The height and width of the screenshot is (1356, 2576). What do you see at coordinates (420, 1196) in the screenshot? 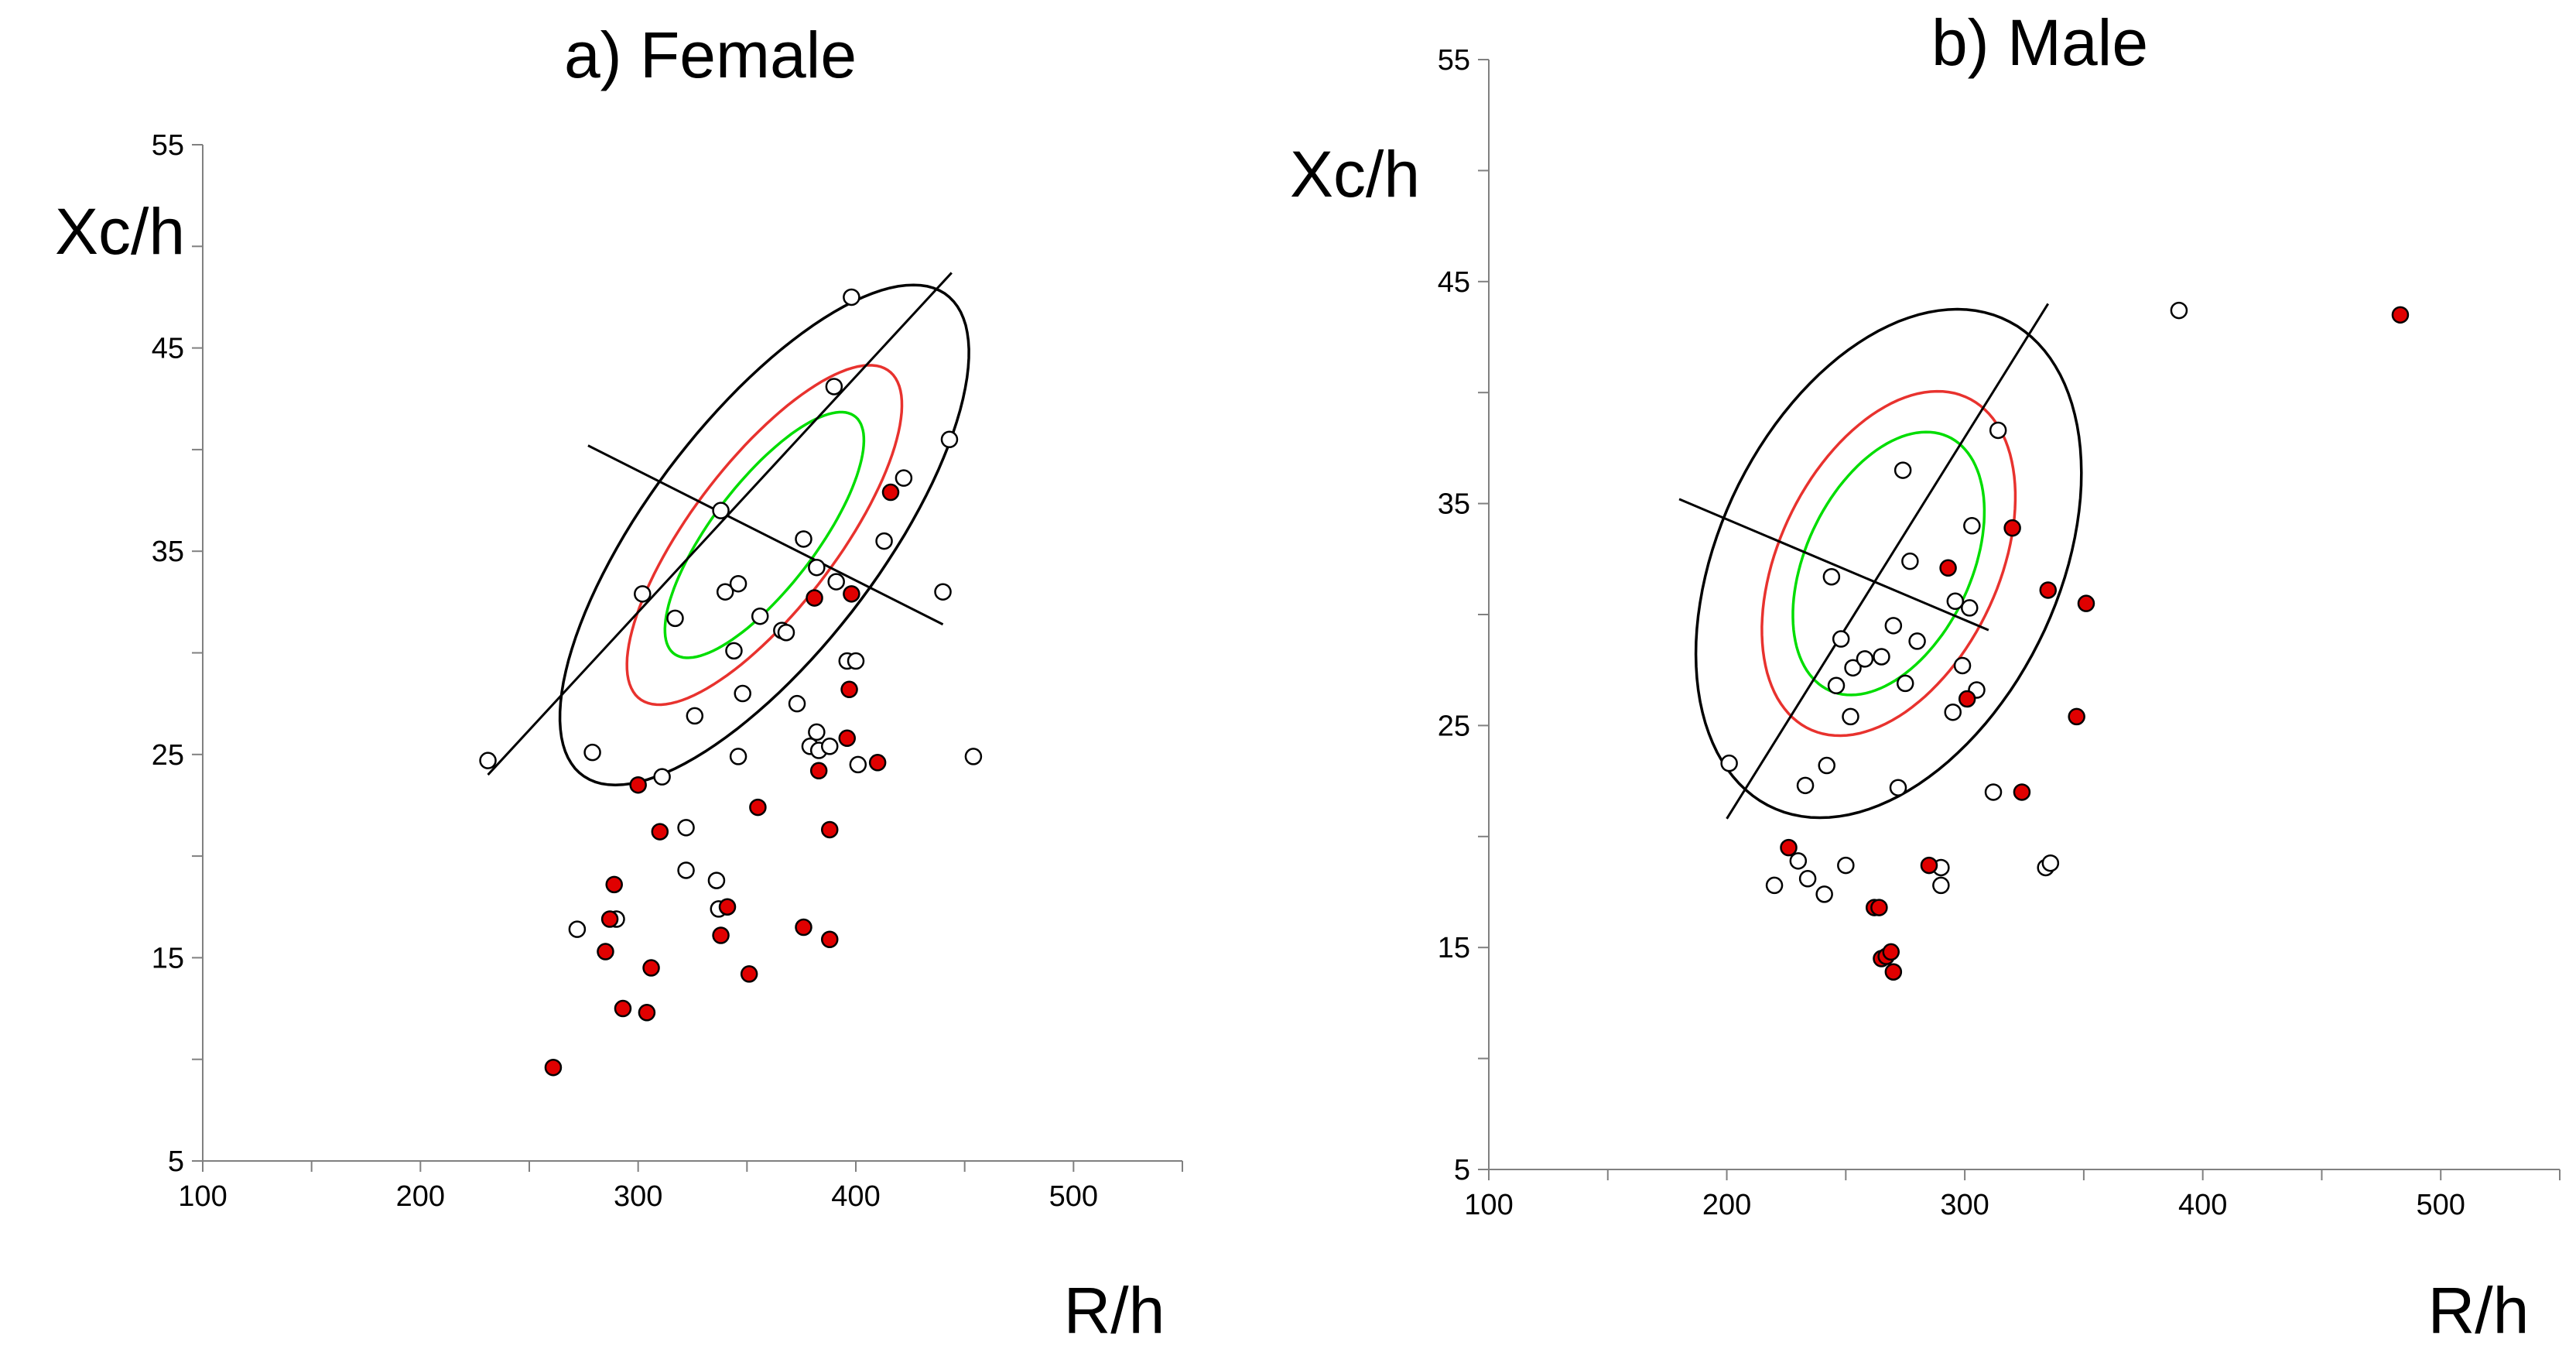
I see `x-tick-label-female: 200` at bounding box center [420, 1196].